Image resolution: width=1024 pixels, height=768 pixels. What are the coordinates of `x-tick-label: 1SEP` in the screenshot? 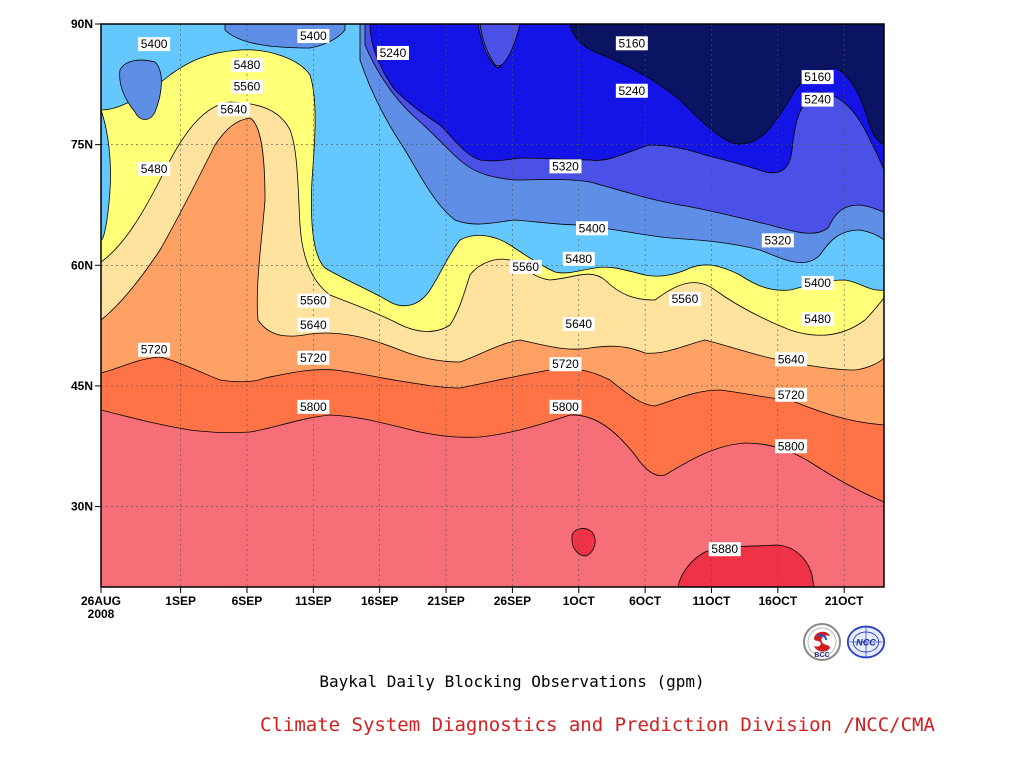 It's located at (180, 601).